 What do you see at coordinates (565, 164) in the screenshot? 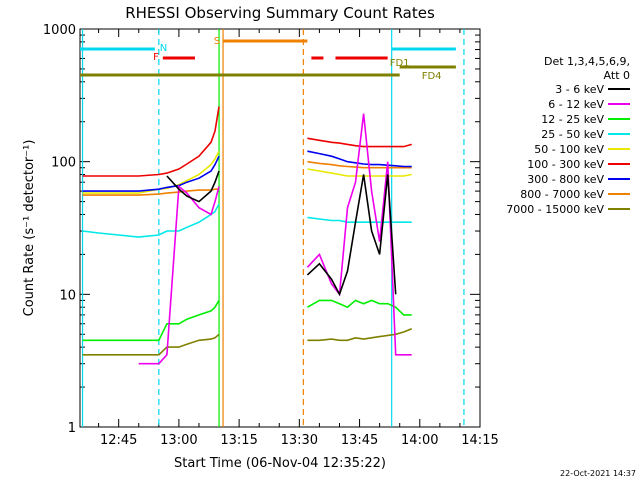
I see `legend-entry-label: 100 - 300 keV` at bounding box center [565, 164].